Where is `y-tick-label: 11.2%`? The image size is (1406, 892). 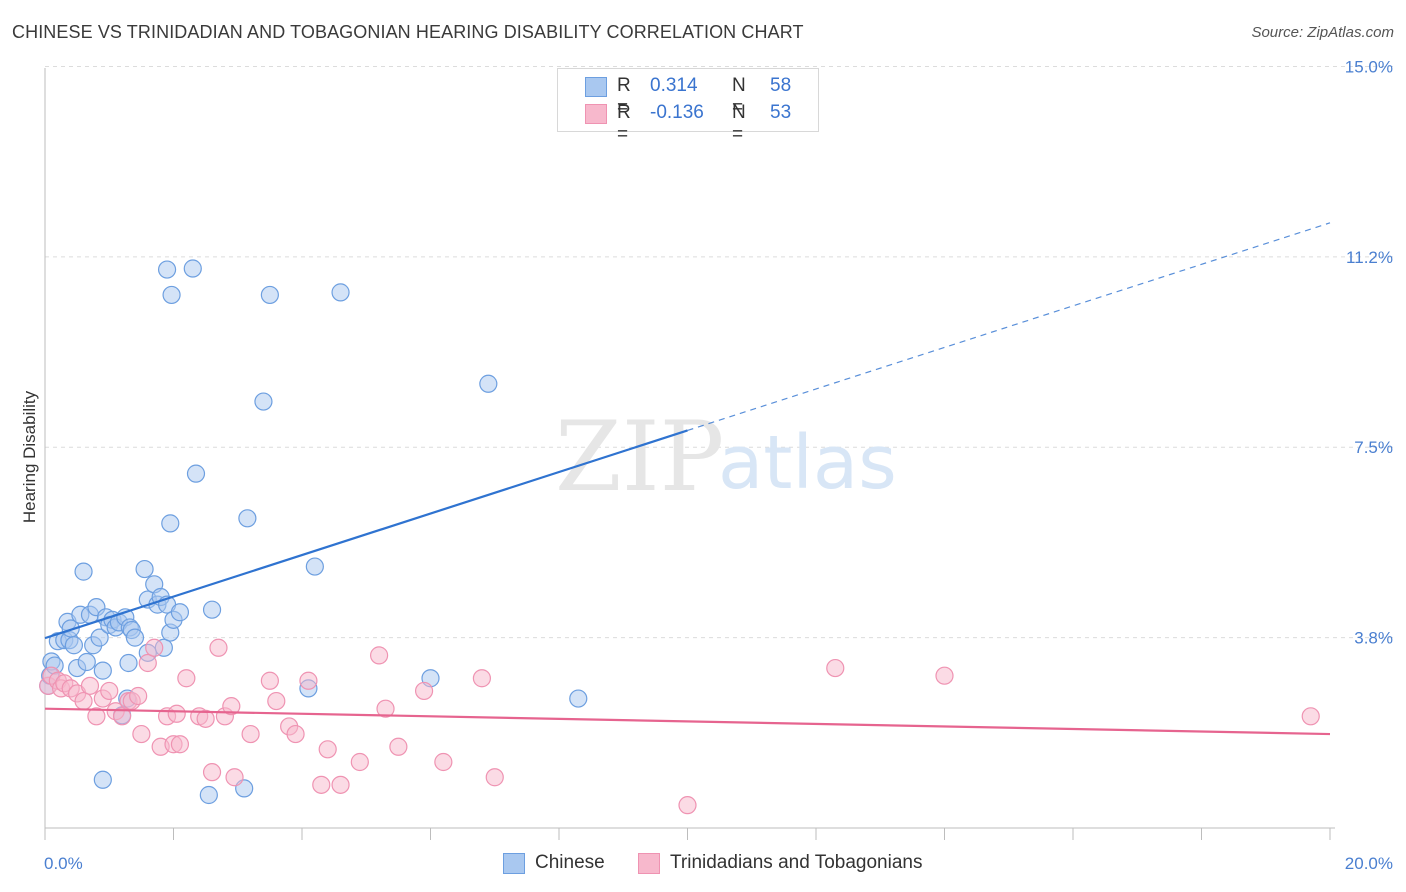
y-tick-label: 11.2% is located at coordinates (1369, 257).